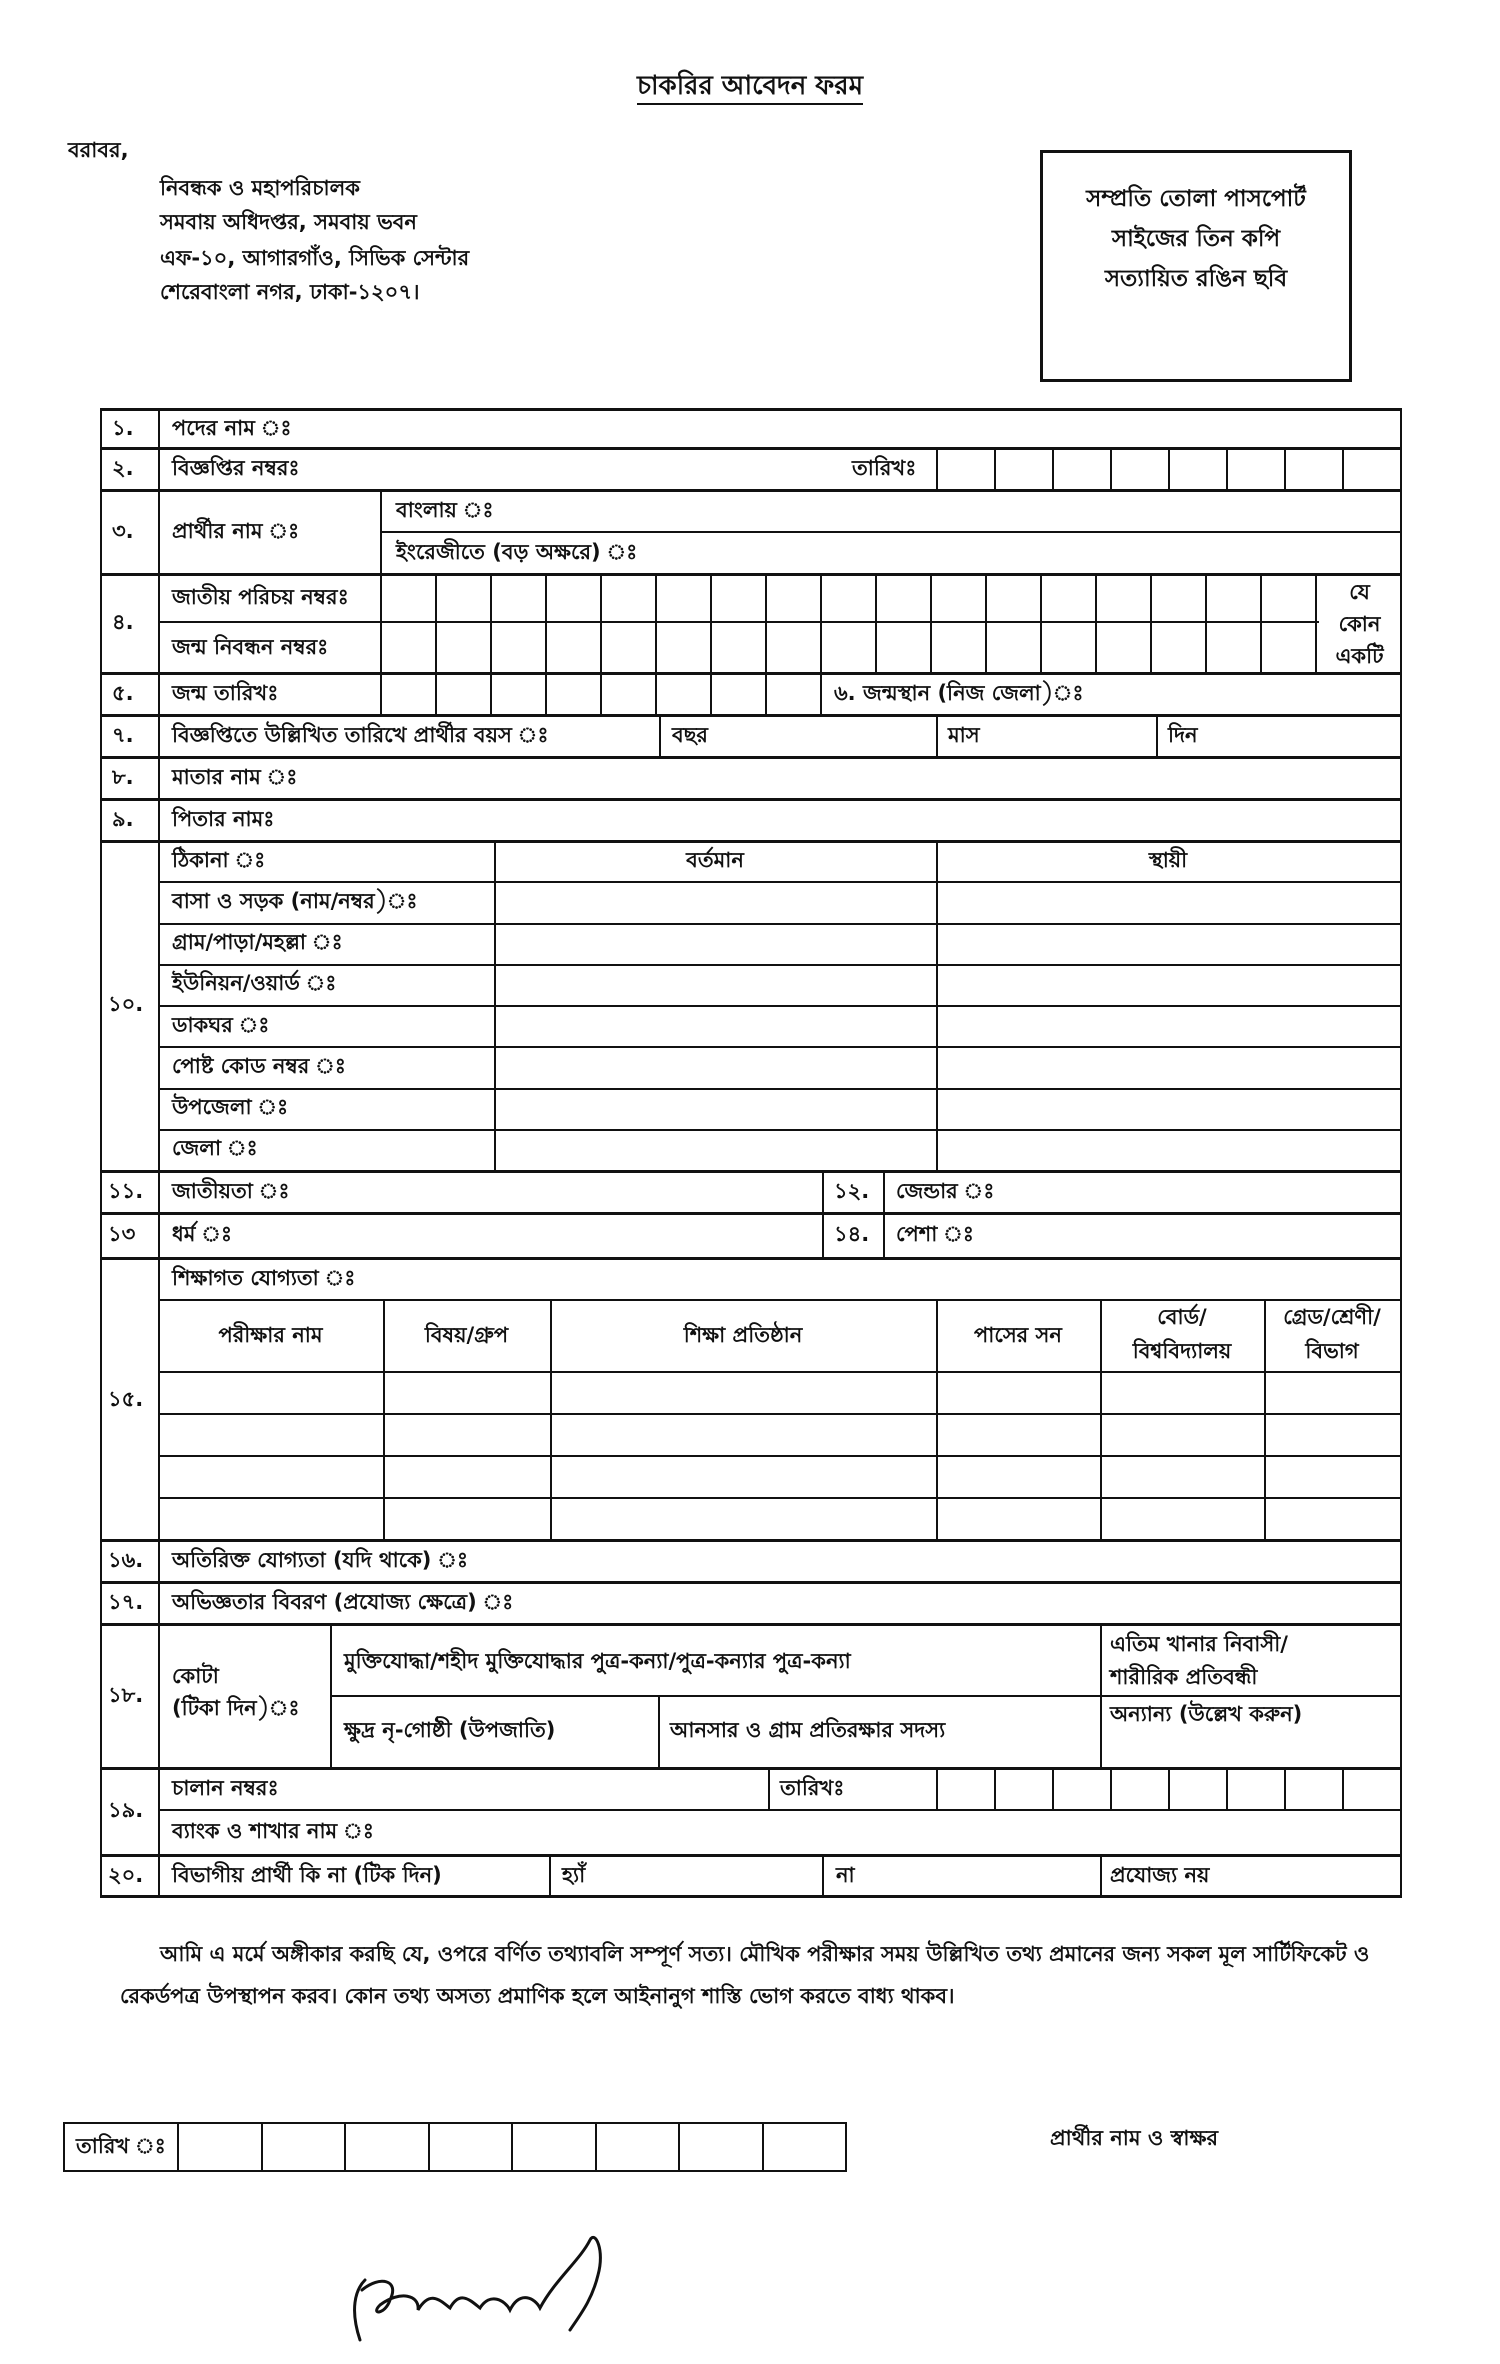 This screenshot has width=1500, height=2364. What do you see at coordinates (1183, 735) in the screenshot?
I see `age-day-field: দিন` at bounding box center [1183, 735].